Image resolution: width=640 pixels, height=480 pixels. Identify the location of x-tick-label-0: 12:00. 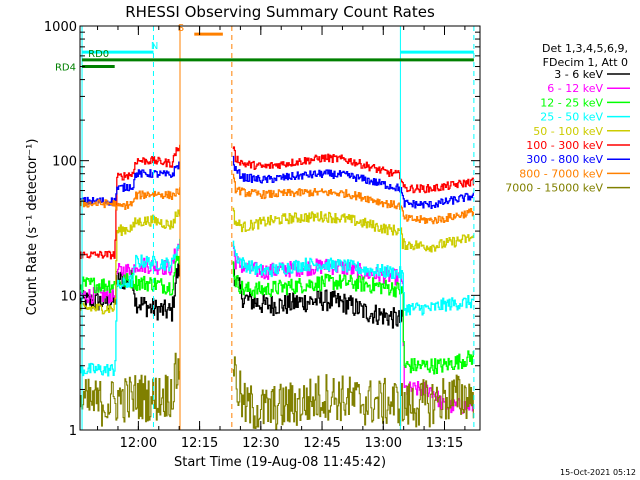
(138, 443).